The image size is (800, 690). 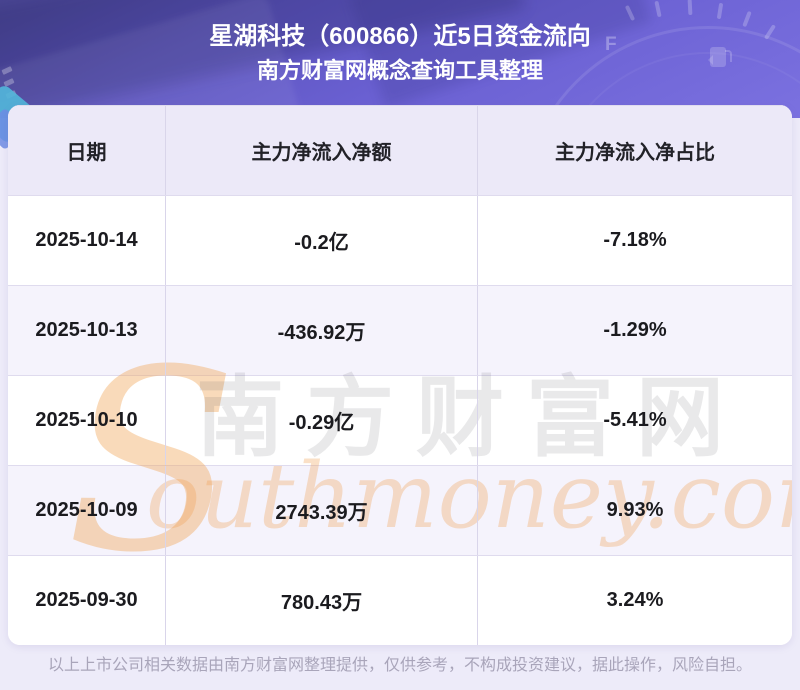 I want to click on gauge-letter-f: F, so click(x=611, y=44).